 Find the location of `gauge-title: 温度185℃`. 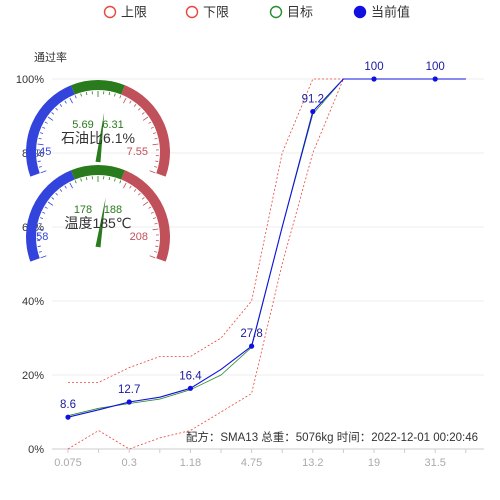

gauge-title: 温度185℃ is located at coordinates (97, 223).